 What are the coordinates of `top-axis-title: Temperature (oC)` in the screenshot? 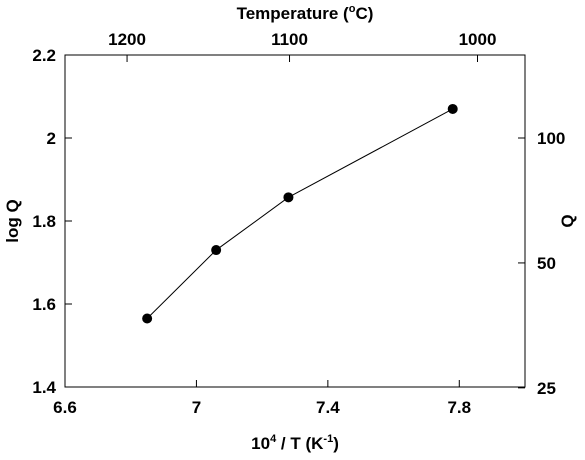 It's located at (305, 13).